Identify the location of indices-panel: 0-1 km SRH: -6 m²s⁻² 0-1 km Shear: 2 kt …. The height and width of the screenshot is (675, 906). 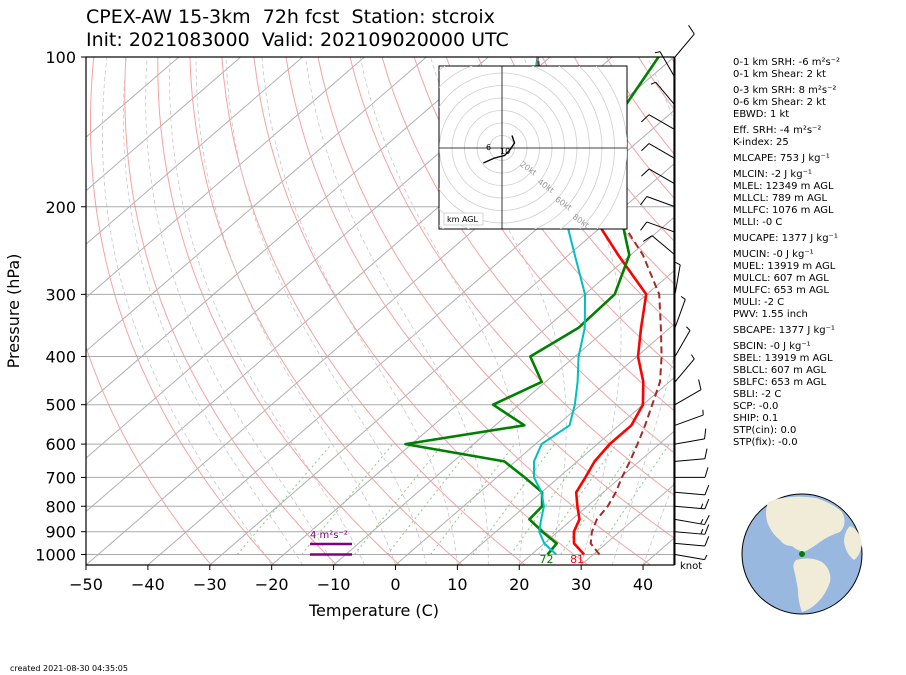
(818, 253).